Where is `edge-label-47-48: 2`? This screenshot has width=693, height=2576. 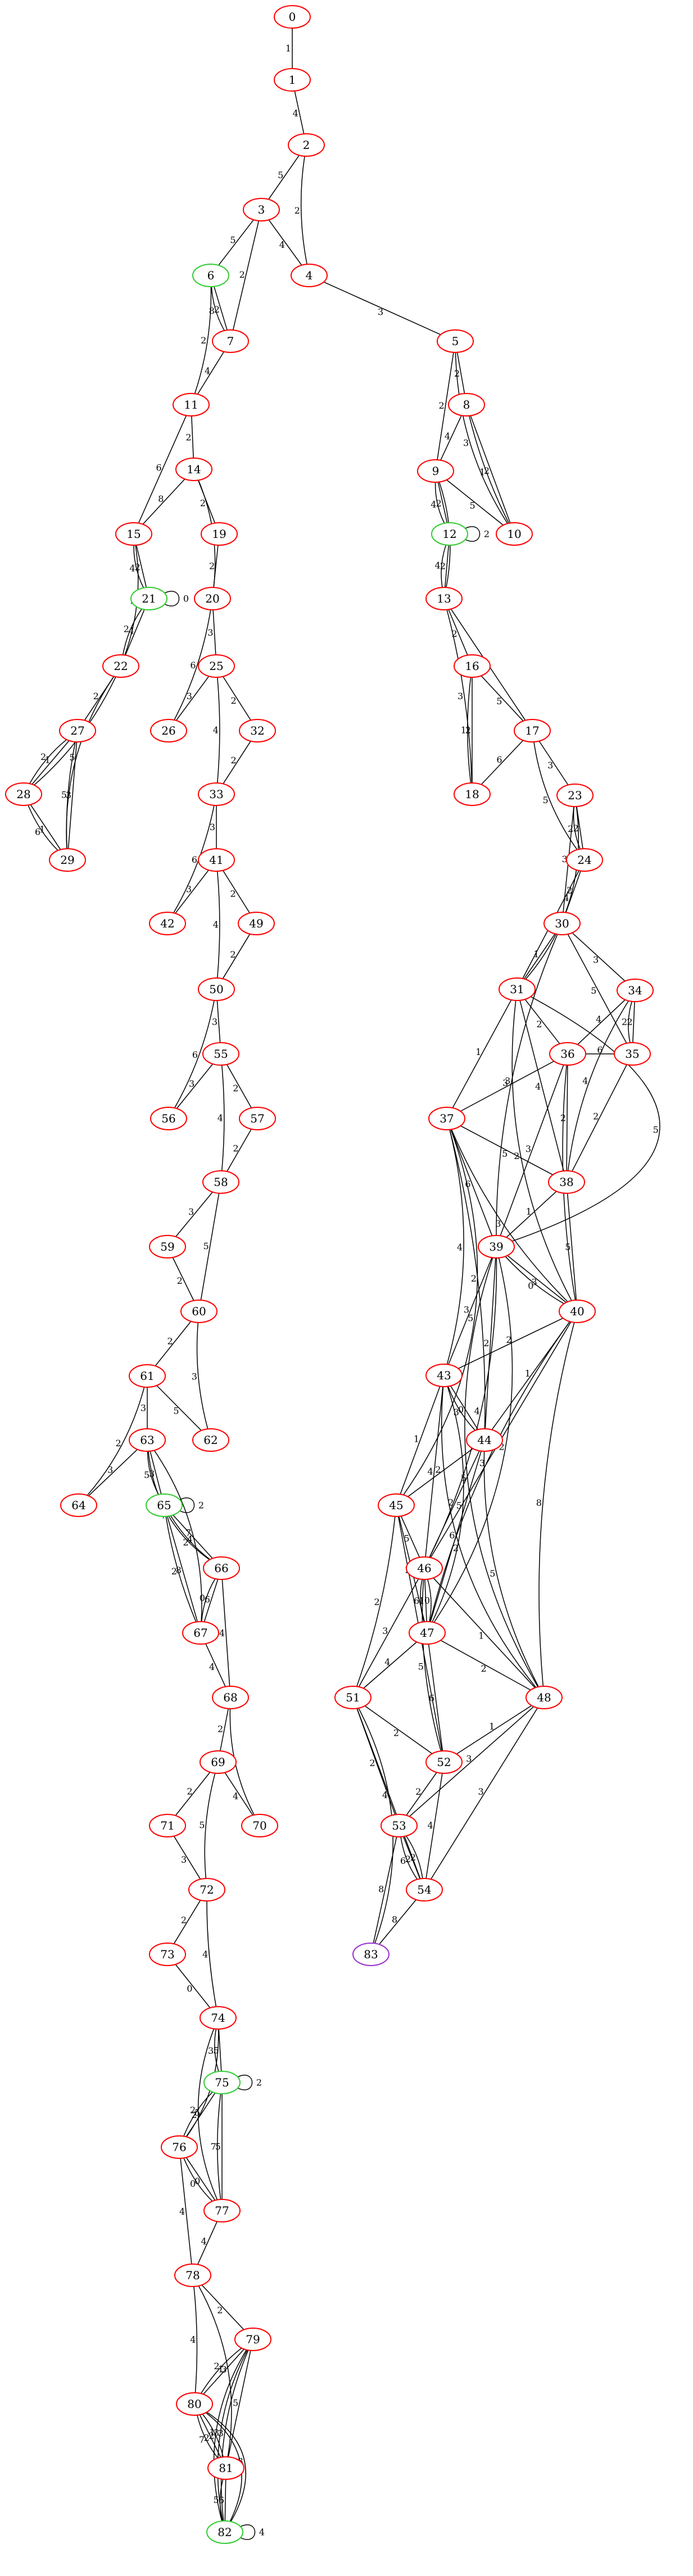
edge-label-47-48: 2 is located at coordinates (484, 1668).